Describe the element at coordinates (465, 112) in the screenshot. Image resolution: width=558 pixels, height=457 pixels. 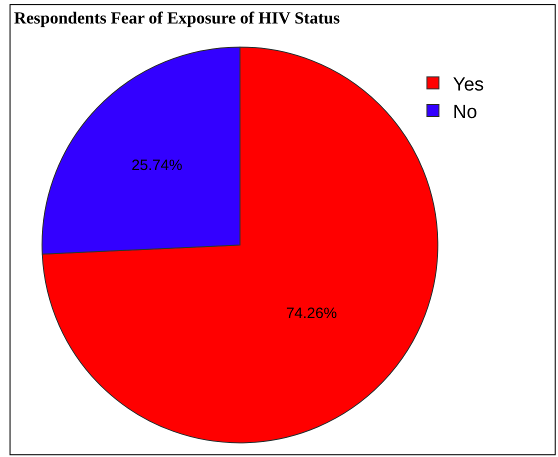
I see `legend-label: No` at that location.